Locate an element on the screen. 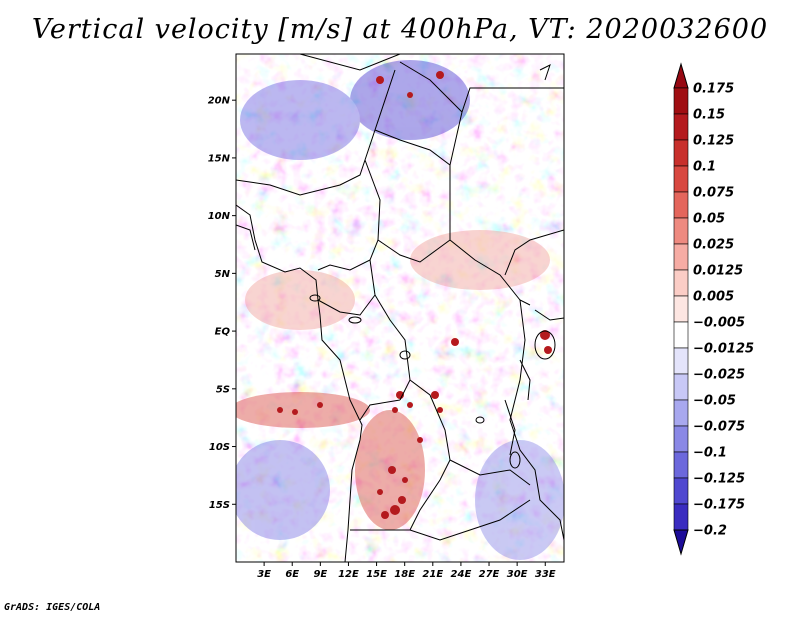 The width and height of the screenshot is (800, 618). longitude-axis: 3E 6E 9E 12E 15E 18E 21E 24E 27E 30E 33E is located at coordinates (406, 571).